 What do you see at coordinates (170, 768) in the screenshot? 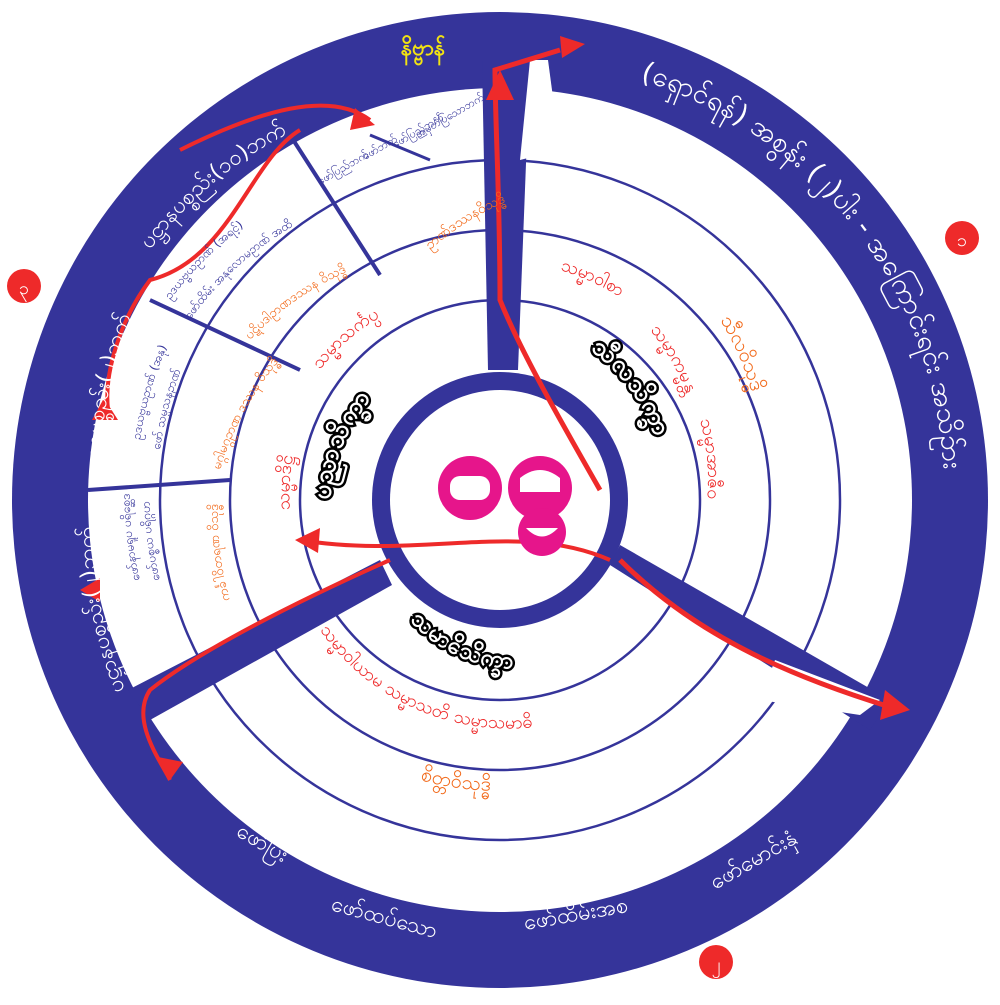
I see `arrowhead-bottom-left` at bounding box center [170, 768].